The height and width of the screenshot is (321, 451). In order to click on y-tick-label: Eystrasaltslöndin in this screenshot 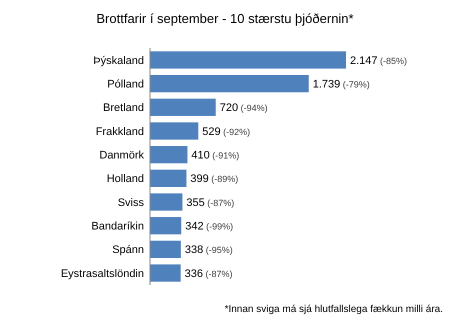, I will do `click(102, 274)`.